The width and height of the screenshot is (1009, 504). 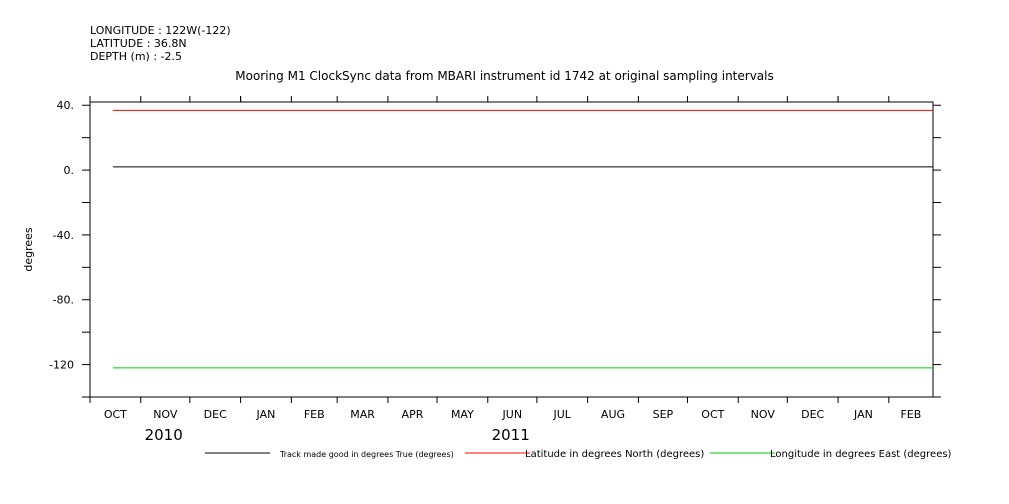 I want to click on x-tick-label: JUN, so click(x=512, y=414).